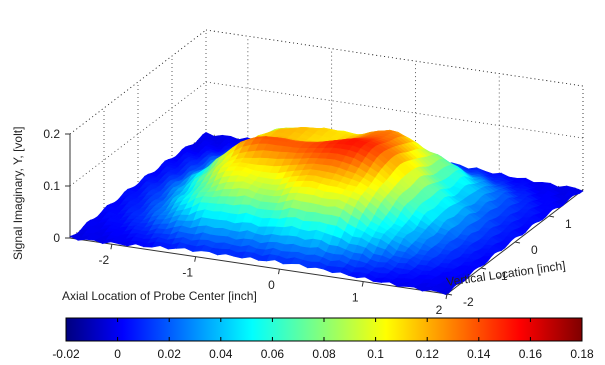 The height and width of the screenshot is (365, 605). Describe the element at coordinates (324, 354) in the screenshot. I see `colorbar-tick-label: 0.08` at that location.